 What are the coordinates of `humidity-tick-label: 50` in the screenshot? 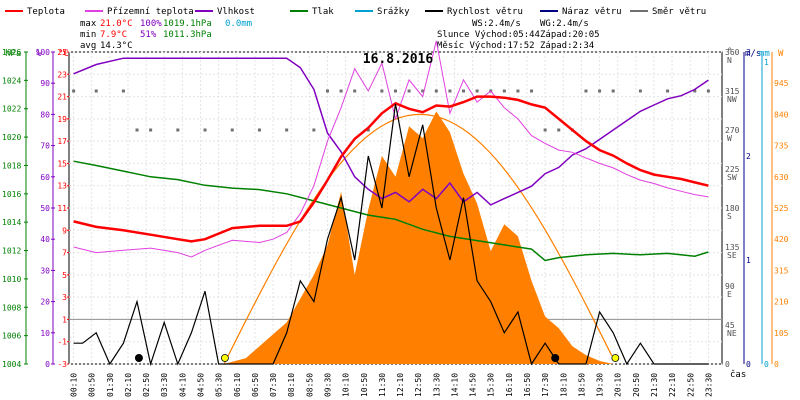 It's located at (45, 208).